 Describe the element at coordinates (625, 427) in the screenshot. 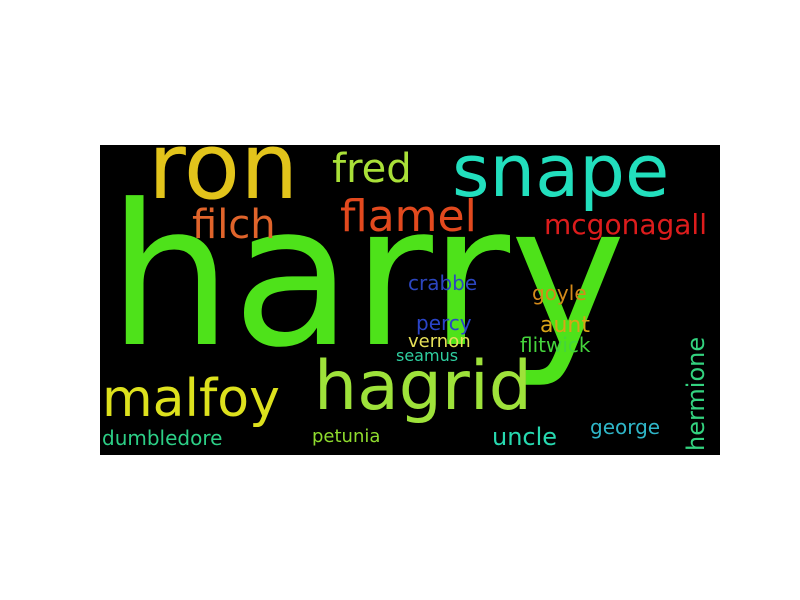

I see `word-george: george` at that location.